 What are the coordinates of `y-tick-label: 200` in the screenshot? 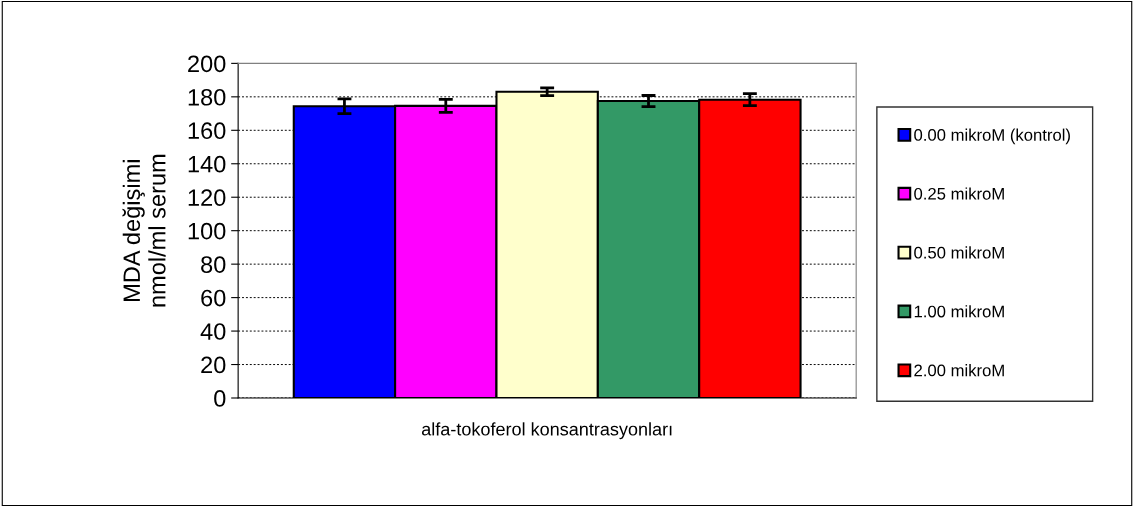 It's located at (207, 64).